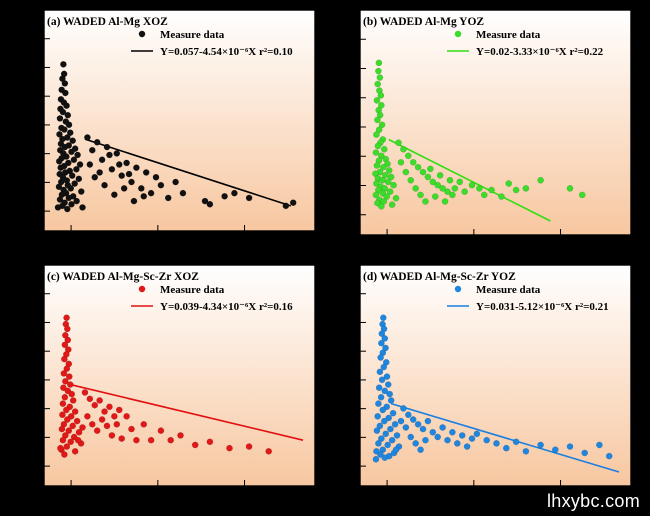  What do you see at coordinates (593, 501) in the screenshot?
I see `watermark: lhxybc.com` at bounding box center [593, 501].